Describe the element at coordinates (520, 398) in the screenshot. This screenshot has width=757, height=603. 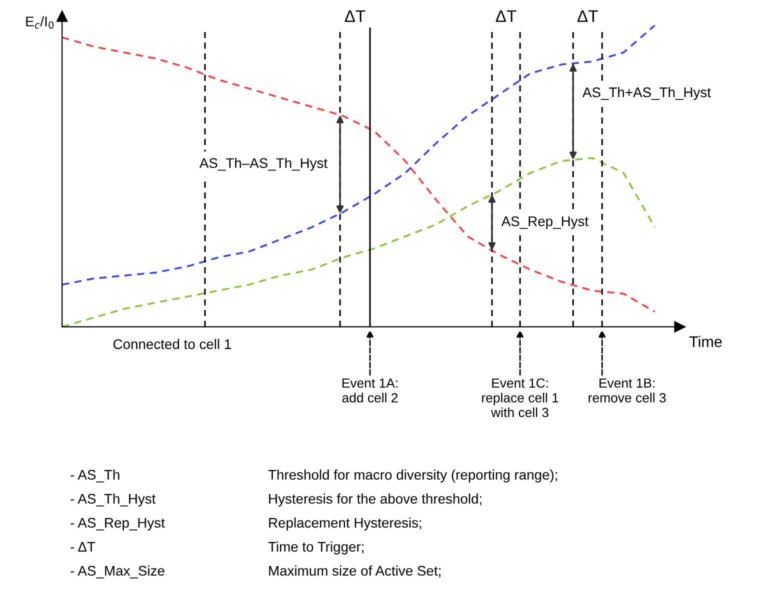
I see `text: Event 1C: replace cell 1 with cell 3` at that location.